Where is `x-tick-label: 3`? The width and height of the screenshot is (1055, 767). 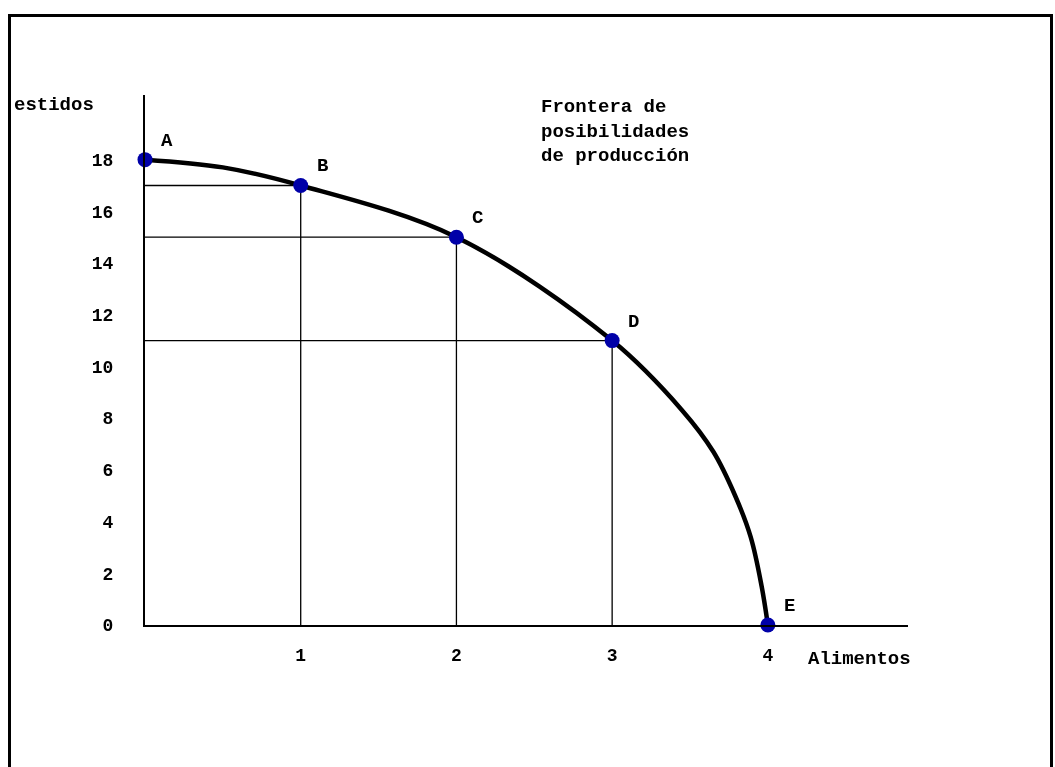 x-tick-label: 3 is located at coordinates (612, 655).